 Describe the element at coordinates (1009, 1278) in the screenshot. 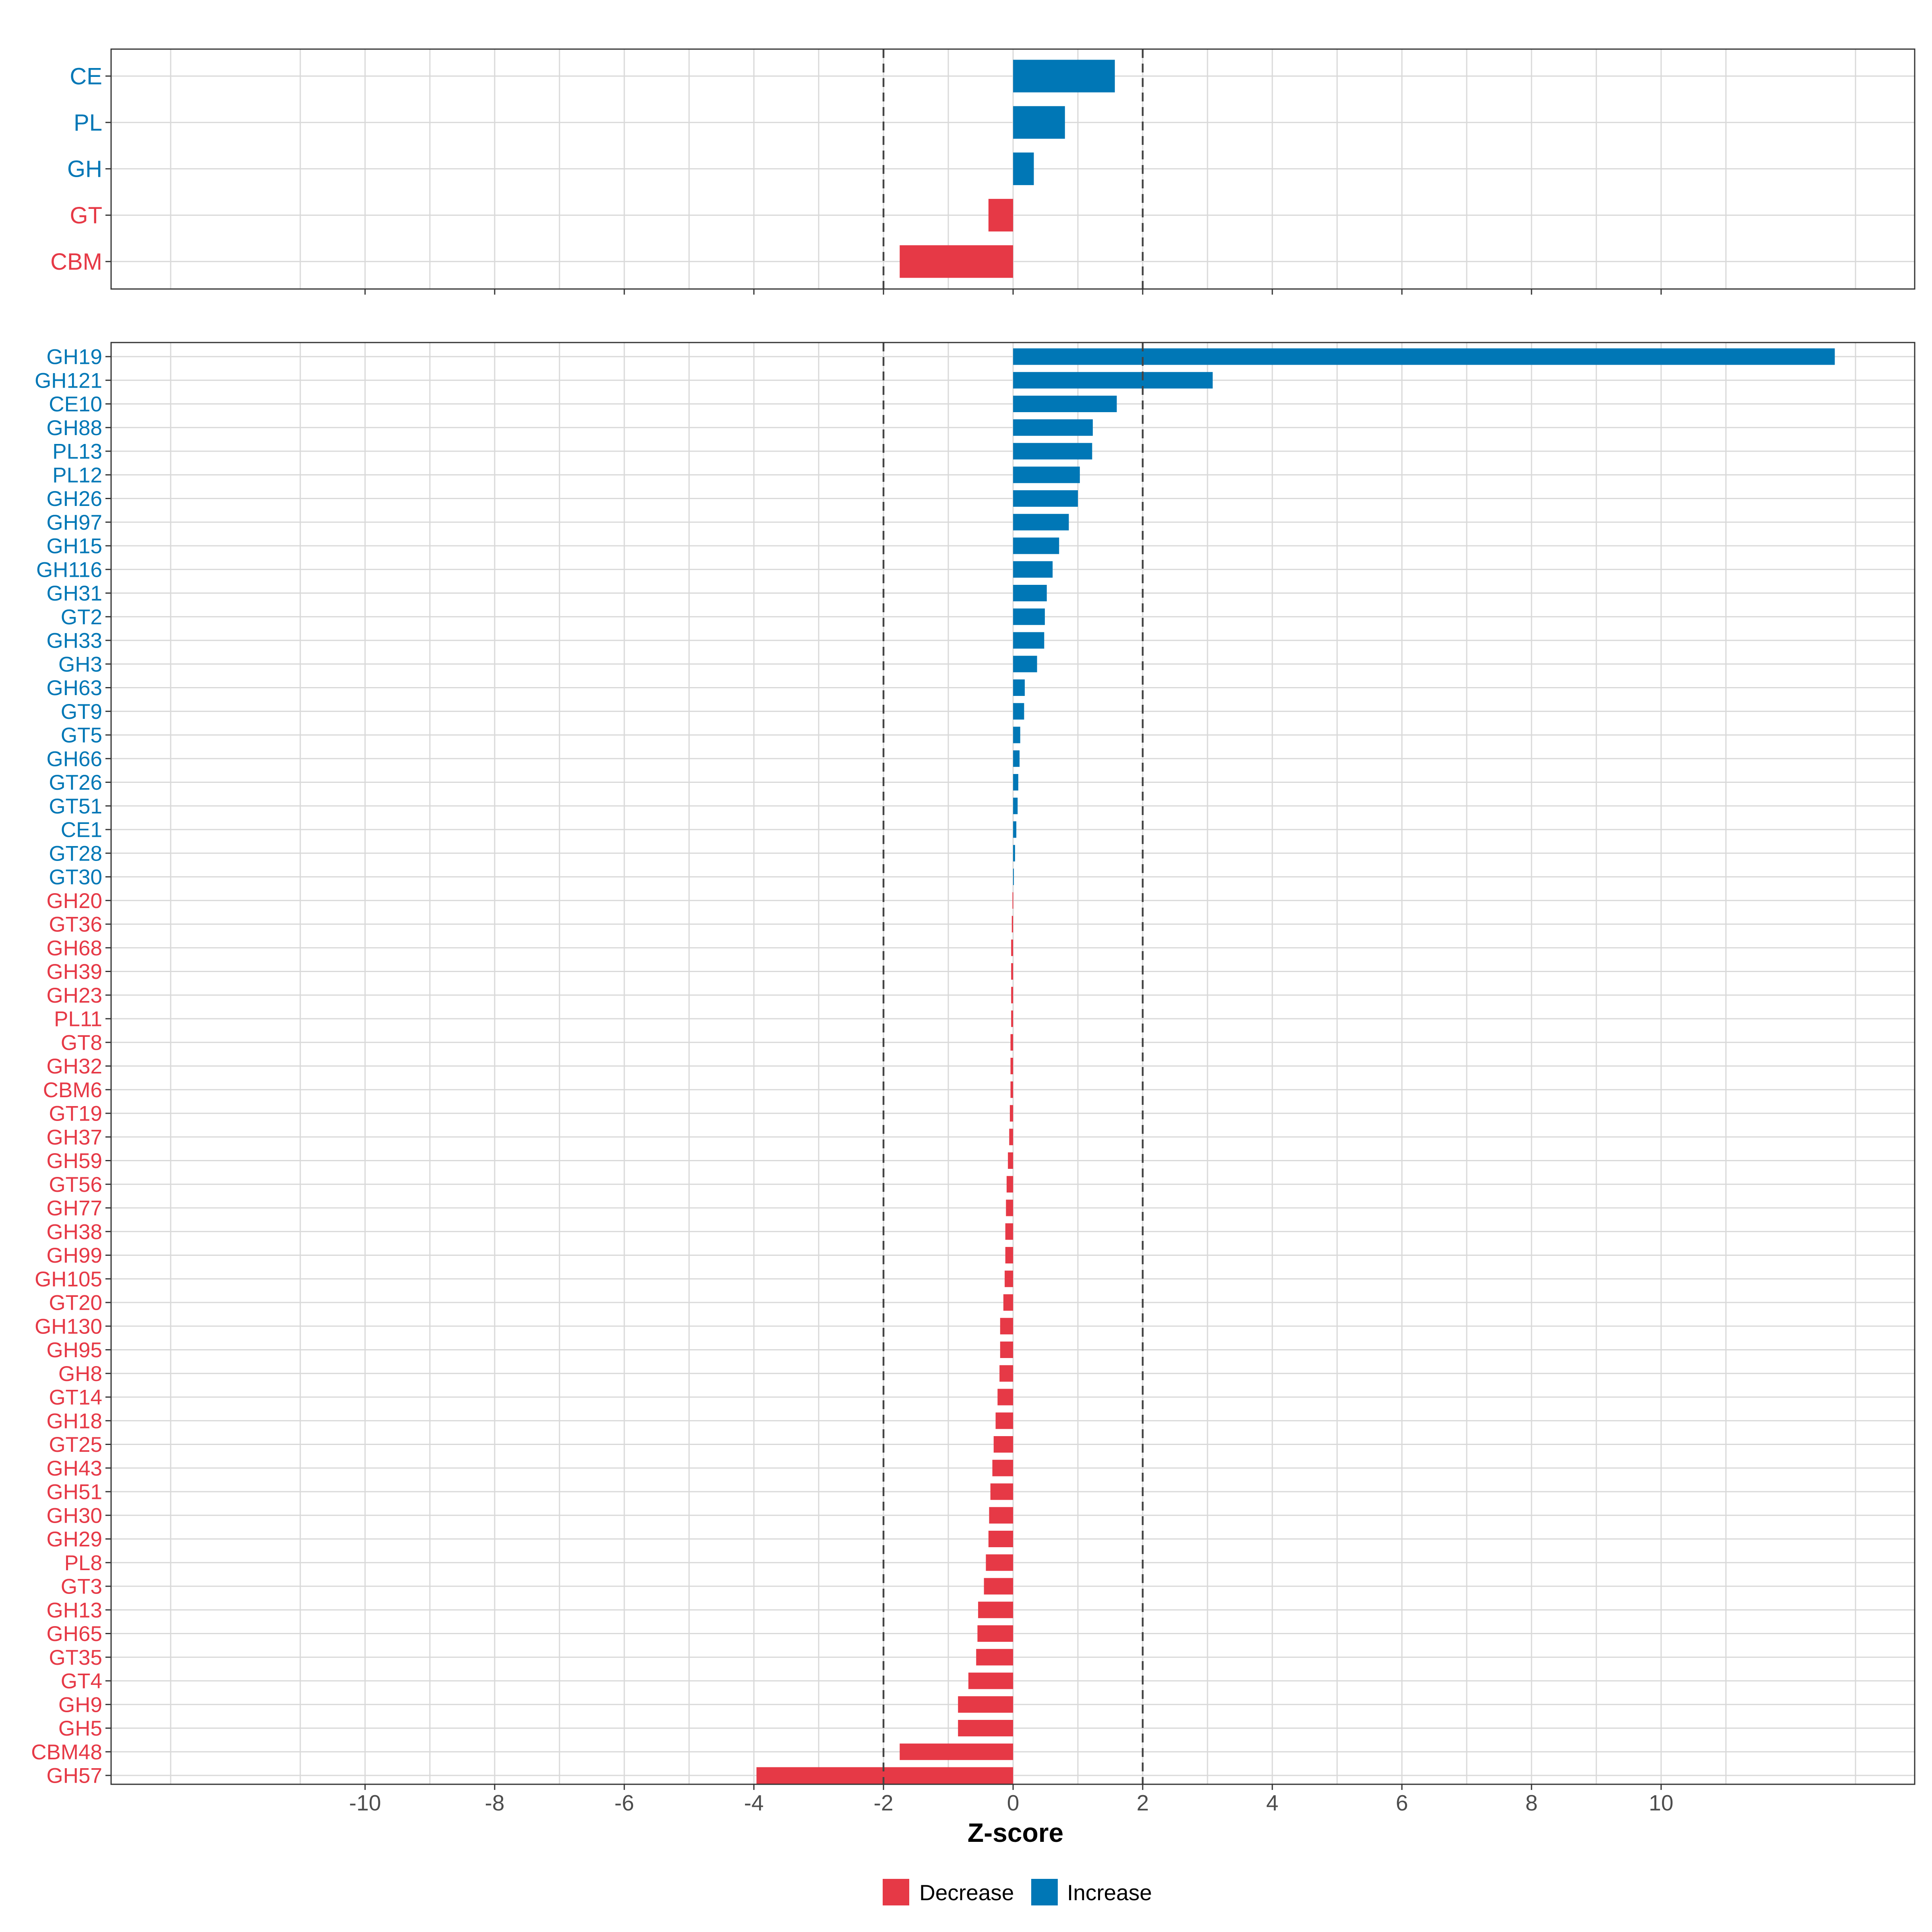

I see `bar-GH105` at that location.